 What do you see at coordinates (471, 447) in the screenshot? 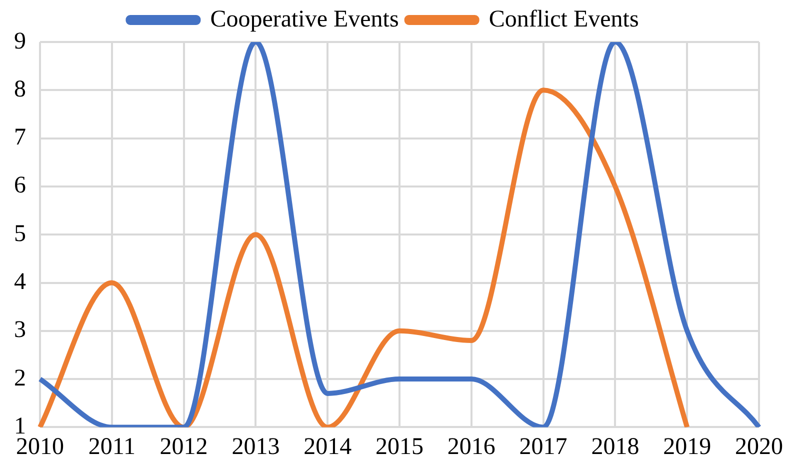
I see `x-tick-label: 2016` at bounding box center [471, 447].